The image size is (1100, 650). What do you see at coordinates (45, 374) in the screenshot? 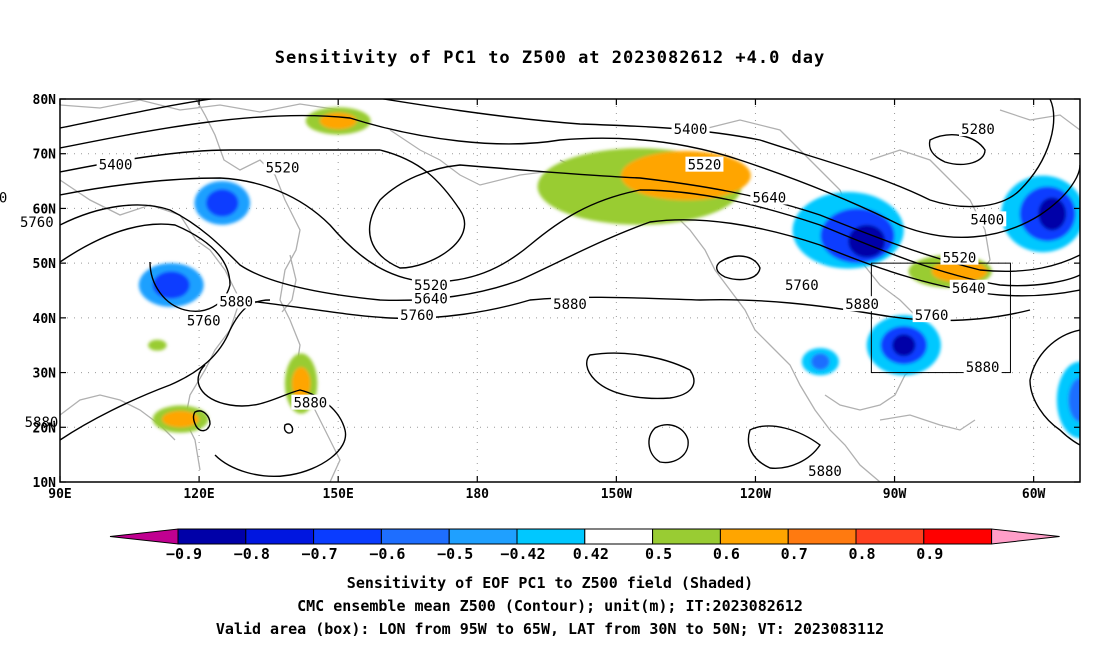
I see `y-tick-label: 30N` at bounding box center [45, 374].